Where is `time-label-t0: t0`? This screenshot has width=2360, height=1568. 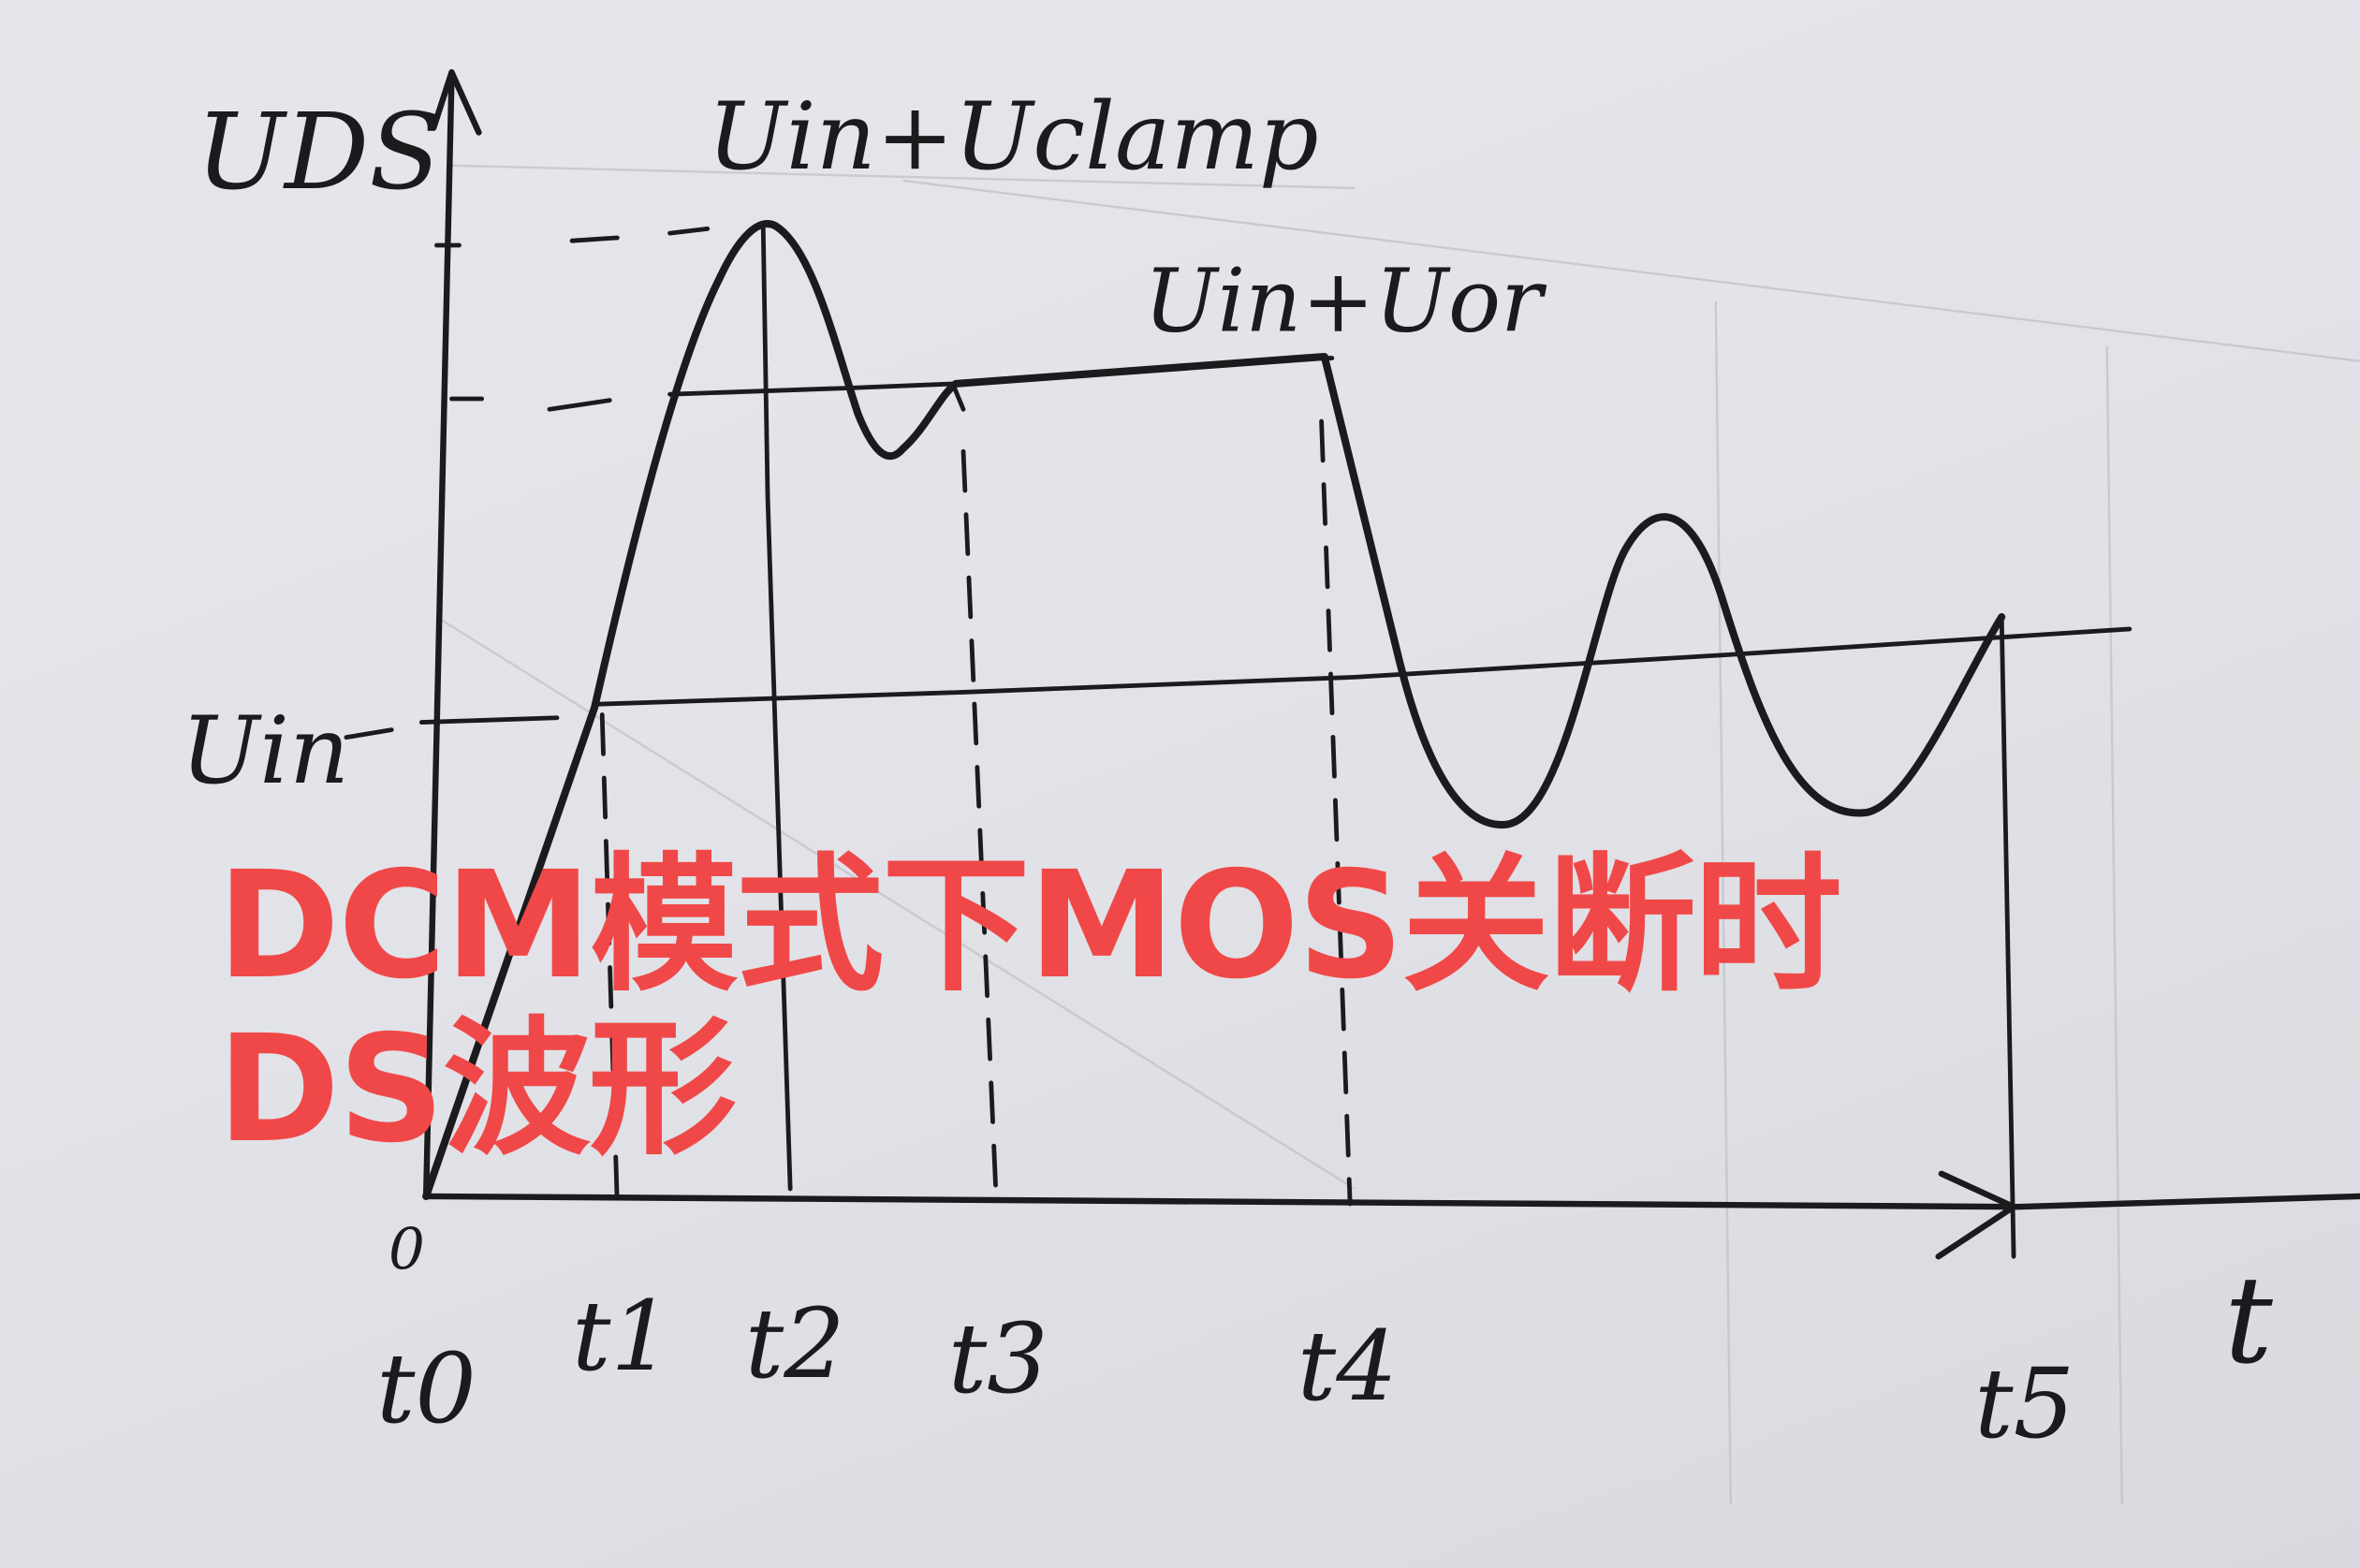 time-label-t0: t0 is located at coordinates (426, 1390).